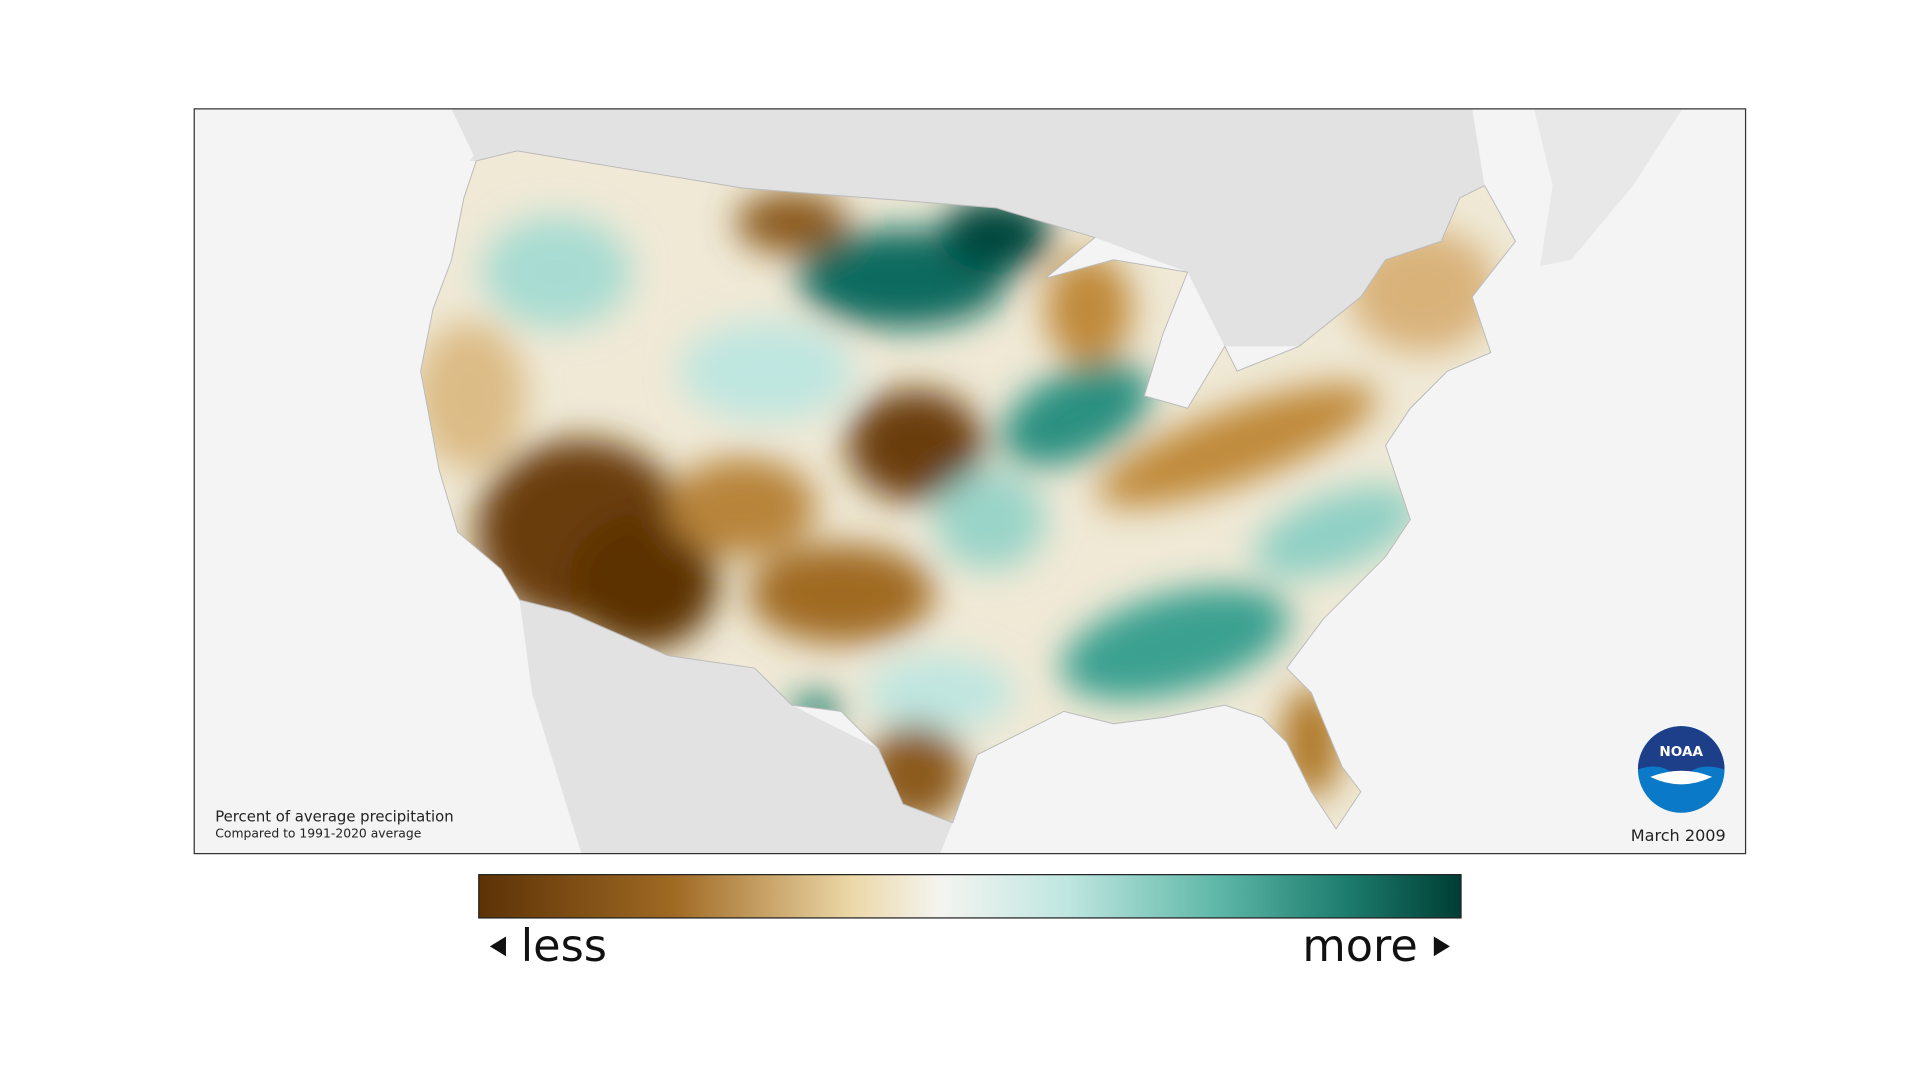 The image size is (1920, 1080). I want to click on more-arrow, so click(1441, 946).